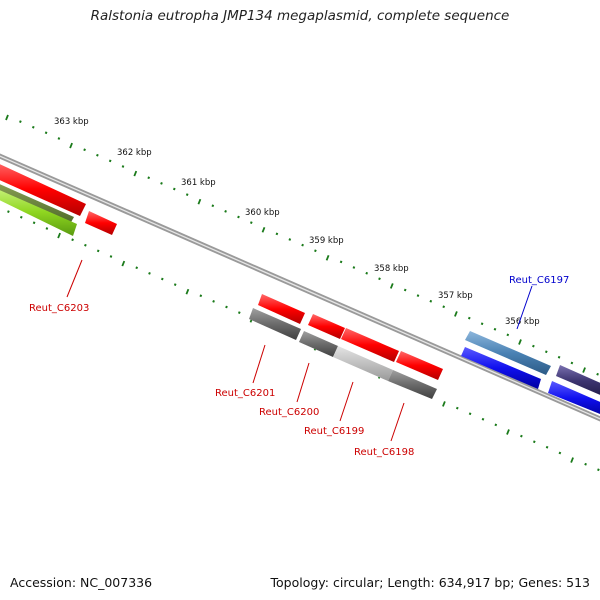  What do you see at coordinates (59, 308) in the screenshot?
I see `gene-label-reut-c6203: Reut_C6203` at bounding box center [59, 308].